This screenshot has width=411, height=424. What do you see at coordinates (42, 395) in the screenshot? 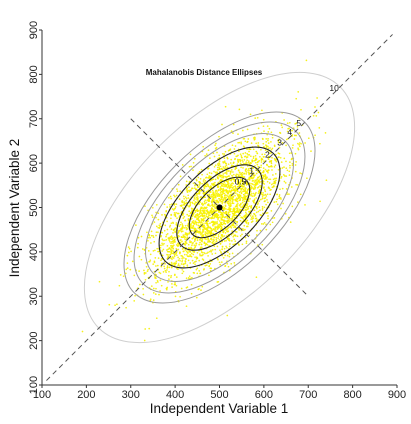
I see `x-tick-label: 100` at bounding box center [42, 395].